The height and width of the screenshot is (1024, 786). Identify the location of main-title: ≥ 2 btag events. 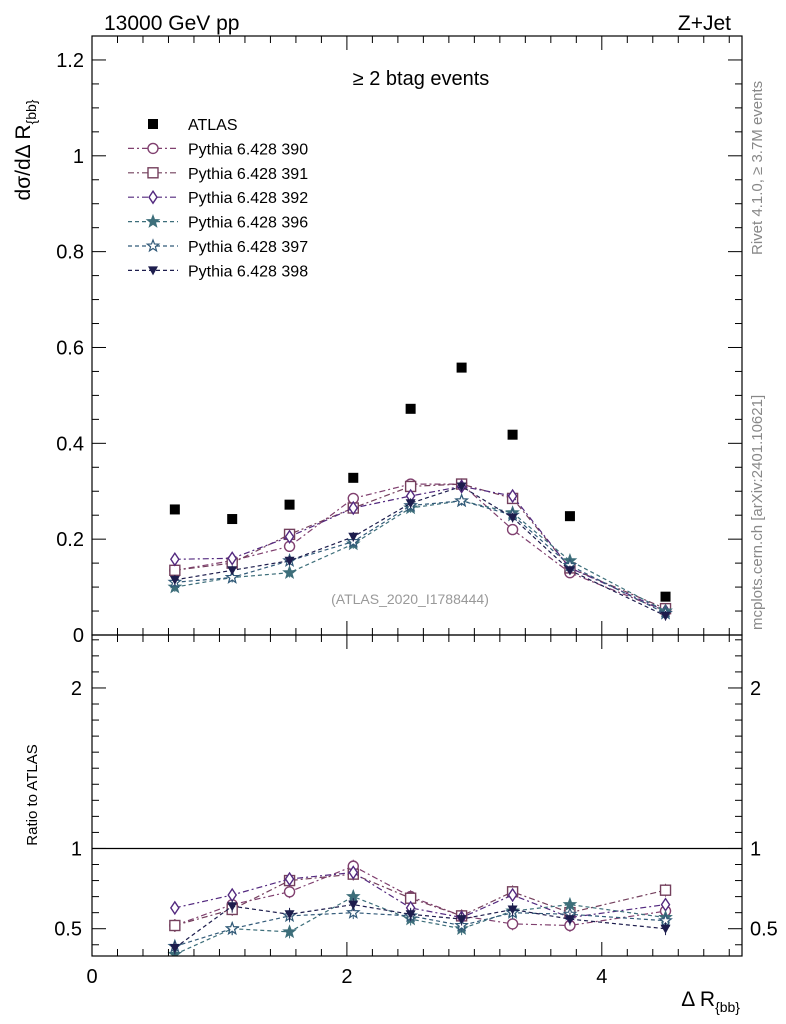
(421, 79).